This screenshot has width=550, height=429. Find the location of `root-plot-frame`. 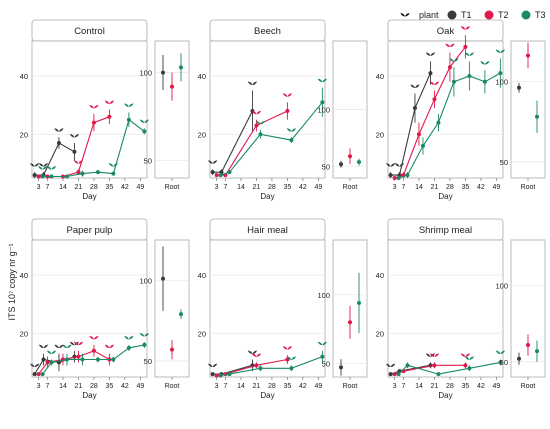

root-plot-frame is located at coordinates (528, 308).